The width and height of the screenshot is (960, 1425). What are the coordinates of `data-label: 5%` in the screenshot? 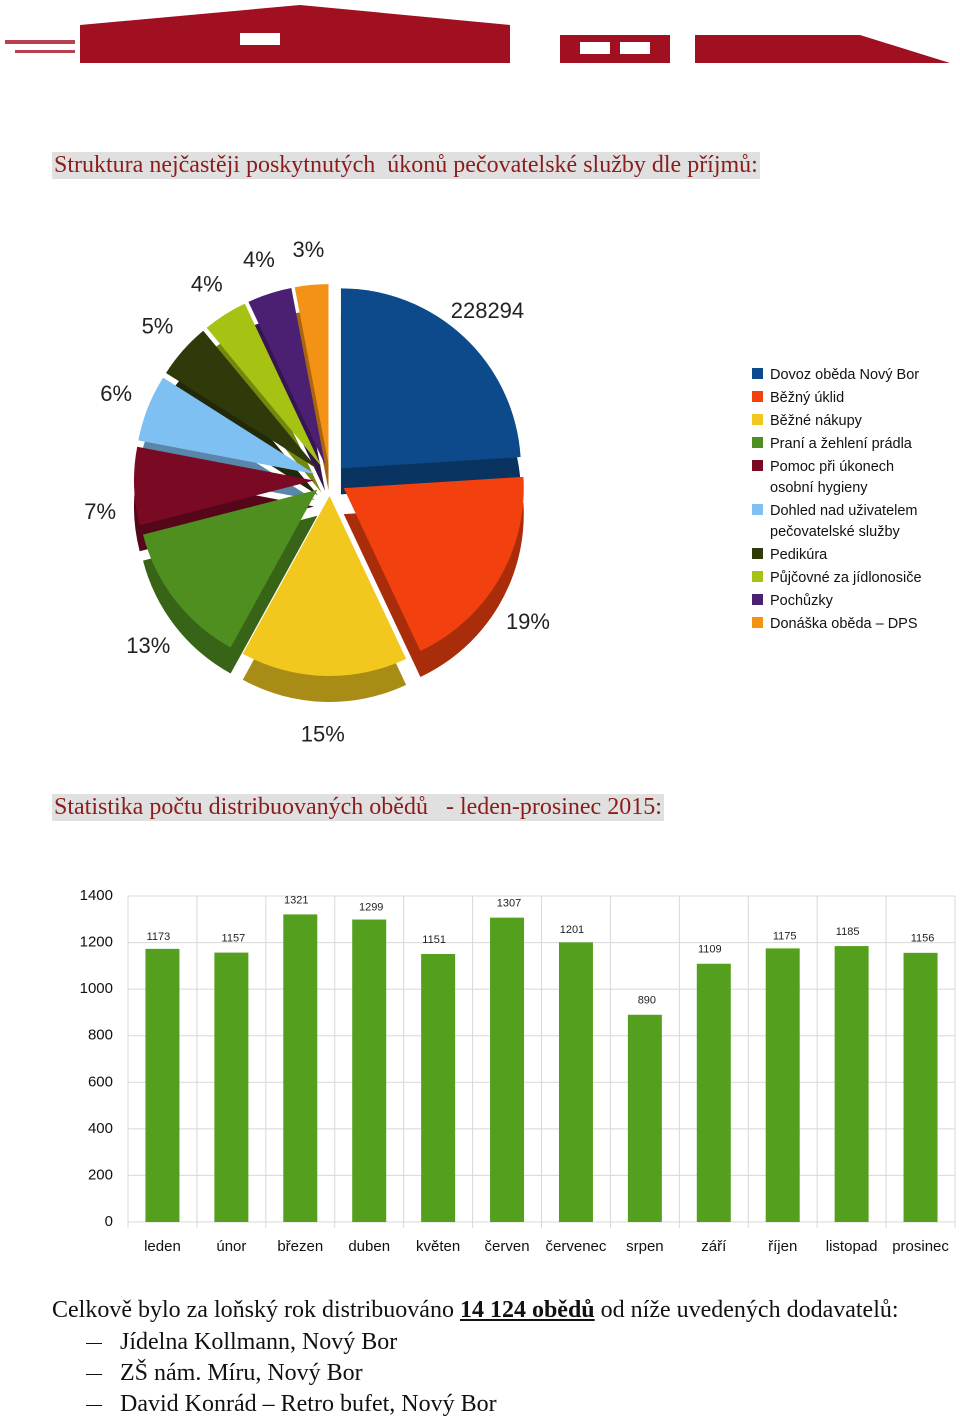 It's located at (158, 326).